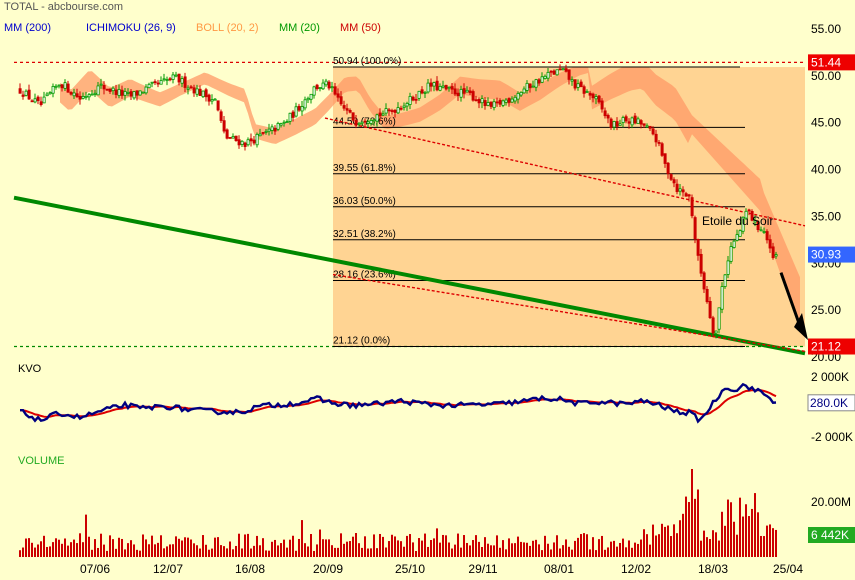 This screenshot has width=855, height=580. I want to click on badge-kvo-bg, so click(831, 403).